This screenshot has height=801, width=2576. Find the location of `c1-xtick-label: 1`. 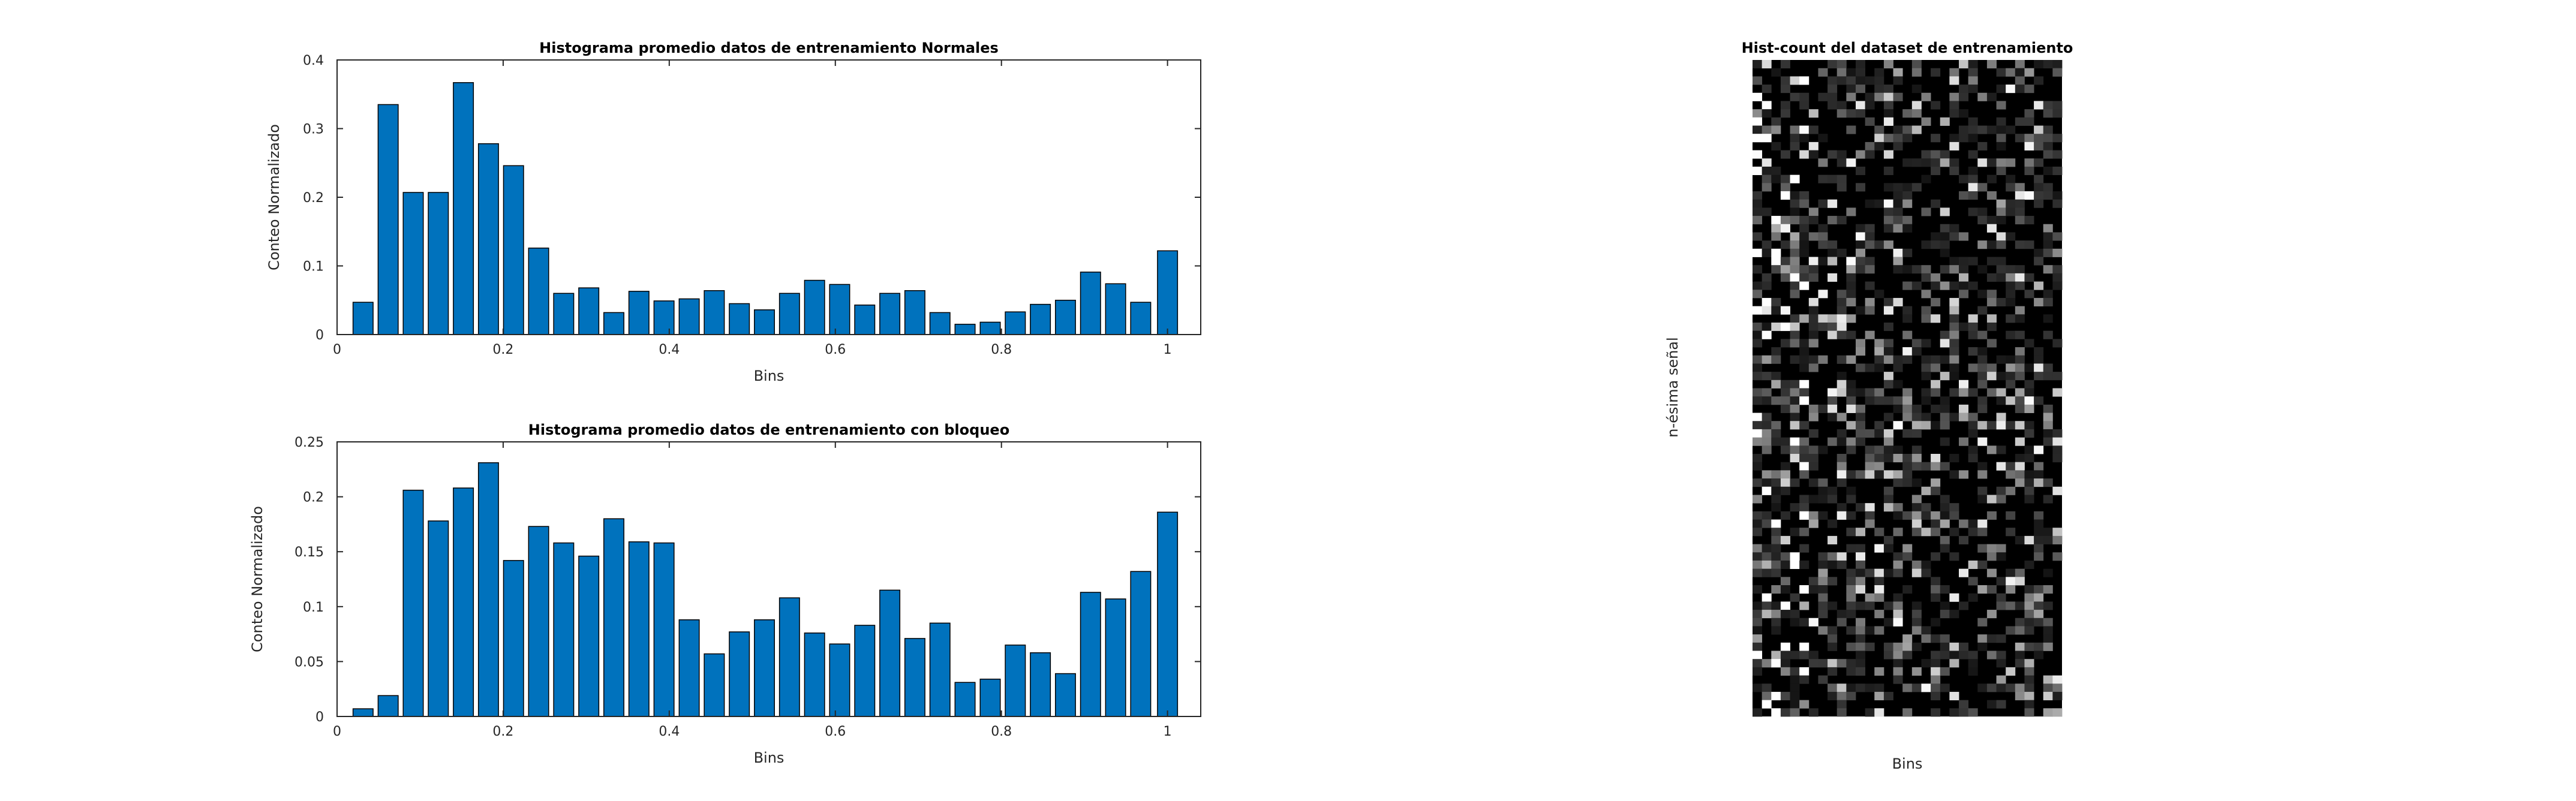

c1-xtick-label: 1 is located at coordinates (1168, 350).